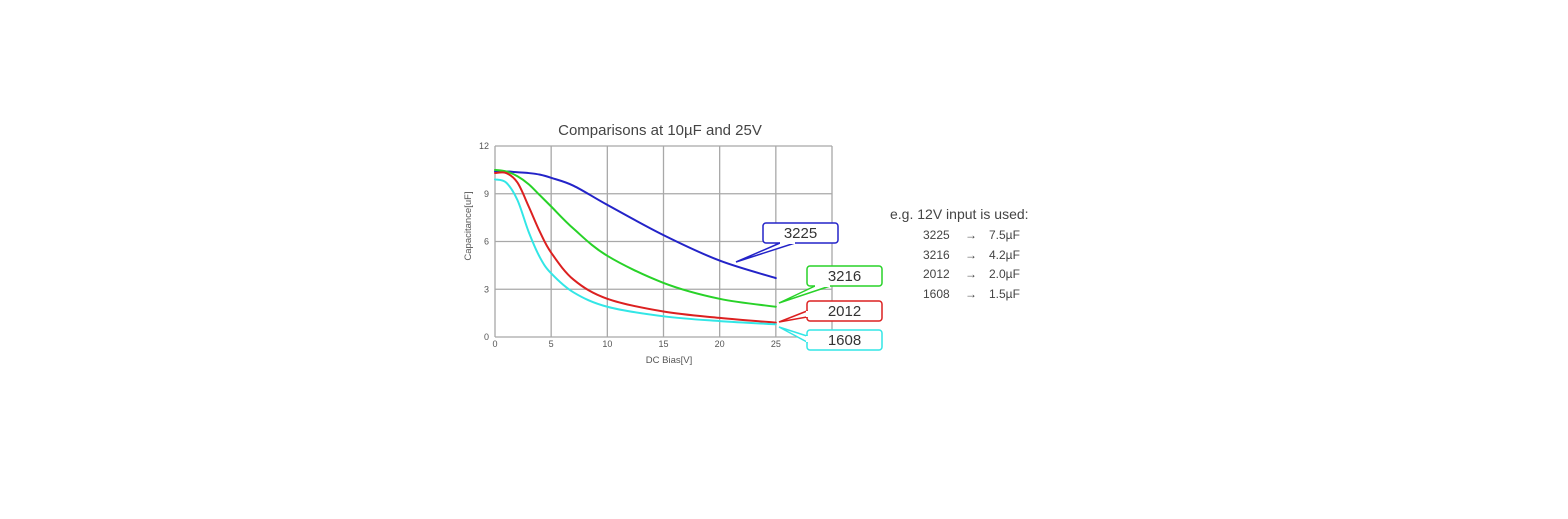 The width and height of the screenshot is (1568, 519). Describe the element at coordinates (844, 311) in the screenshot. I see `svg-text: 2012` at that location.